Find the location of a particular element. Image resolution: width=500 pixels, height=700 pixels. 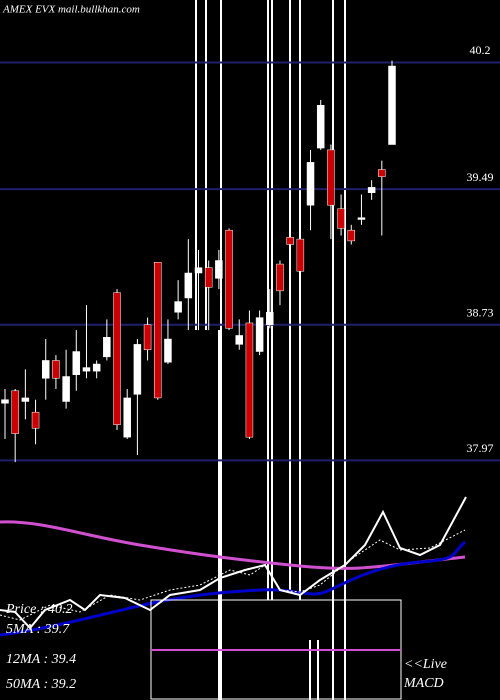

info-label: 12MA : 39.4 is located at coordinates (41, 659).